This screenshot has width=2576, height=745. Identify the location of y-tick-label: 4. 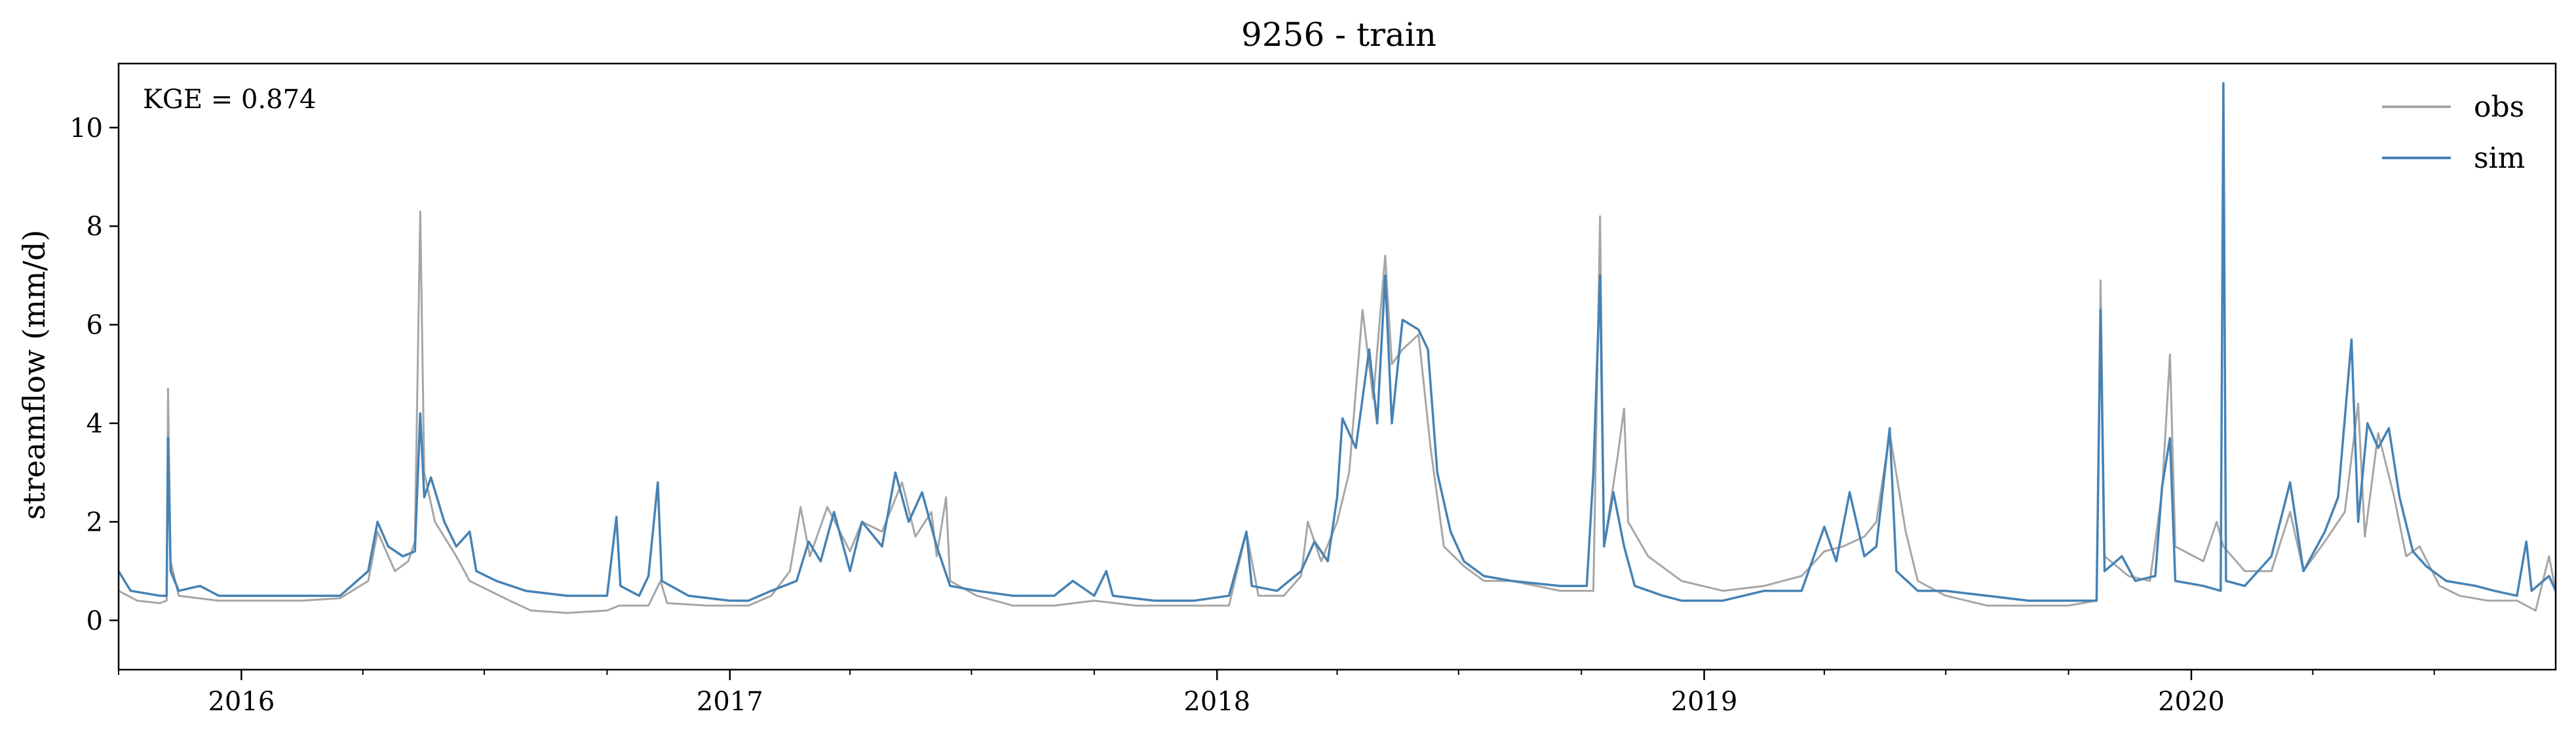
(95, 424).